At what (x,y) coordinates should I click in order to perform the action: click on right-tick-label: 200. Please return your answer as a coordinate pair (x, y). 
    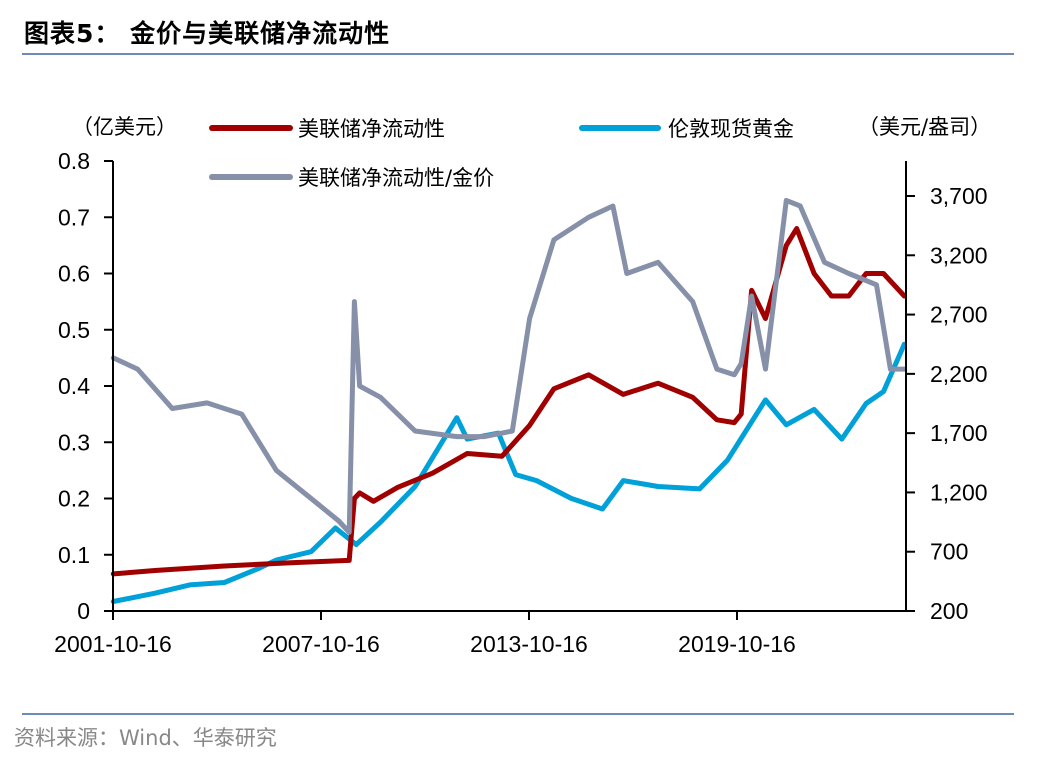
    Looking at the image, I should click on (949, 611).